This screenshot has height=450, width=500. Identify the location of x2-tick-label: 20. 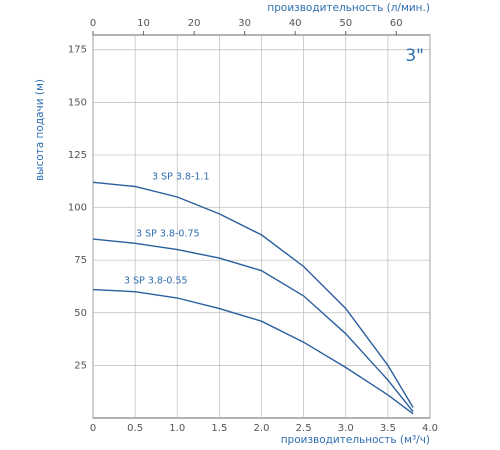
(194, 23).